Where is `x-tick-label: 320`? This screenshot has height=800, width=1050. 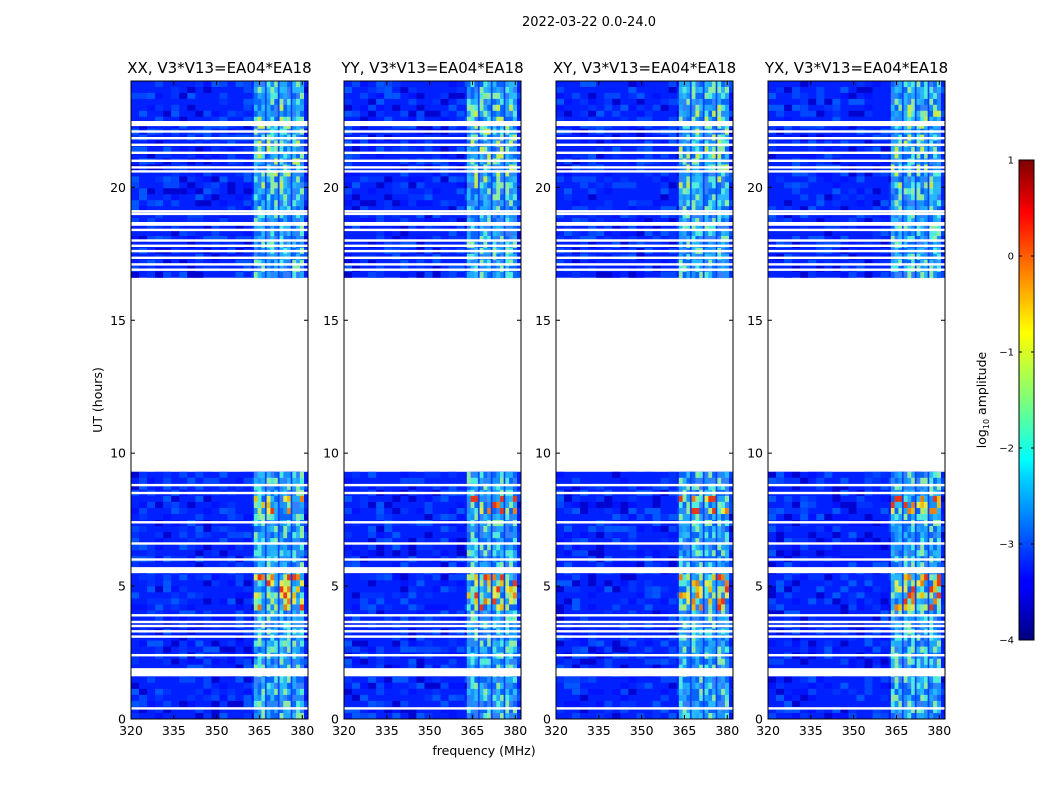
x-tick-label: 320 is located at coordinates (344, 730).